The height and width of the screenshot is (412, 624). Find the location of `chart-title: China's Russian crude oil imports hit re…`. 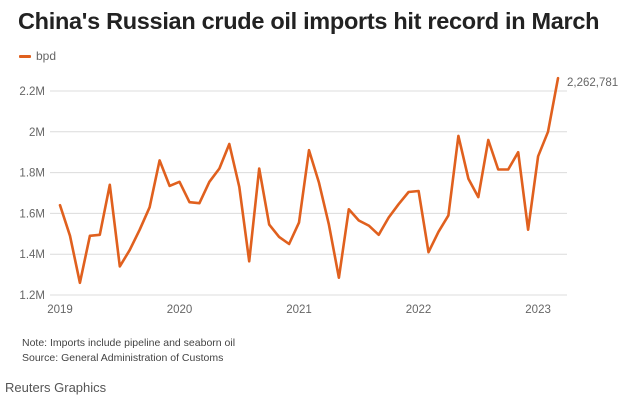

chart-title: China's Russian crude oil imports hit re… is located at coordinates (309, 21).